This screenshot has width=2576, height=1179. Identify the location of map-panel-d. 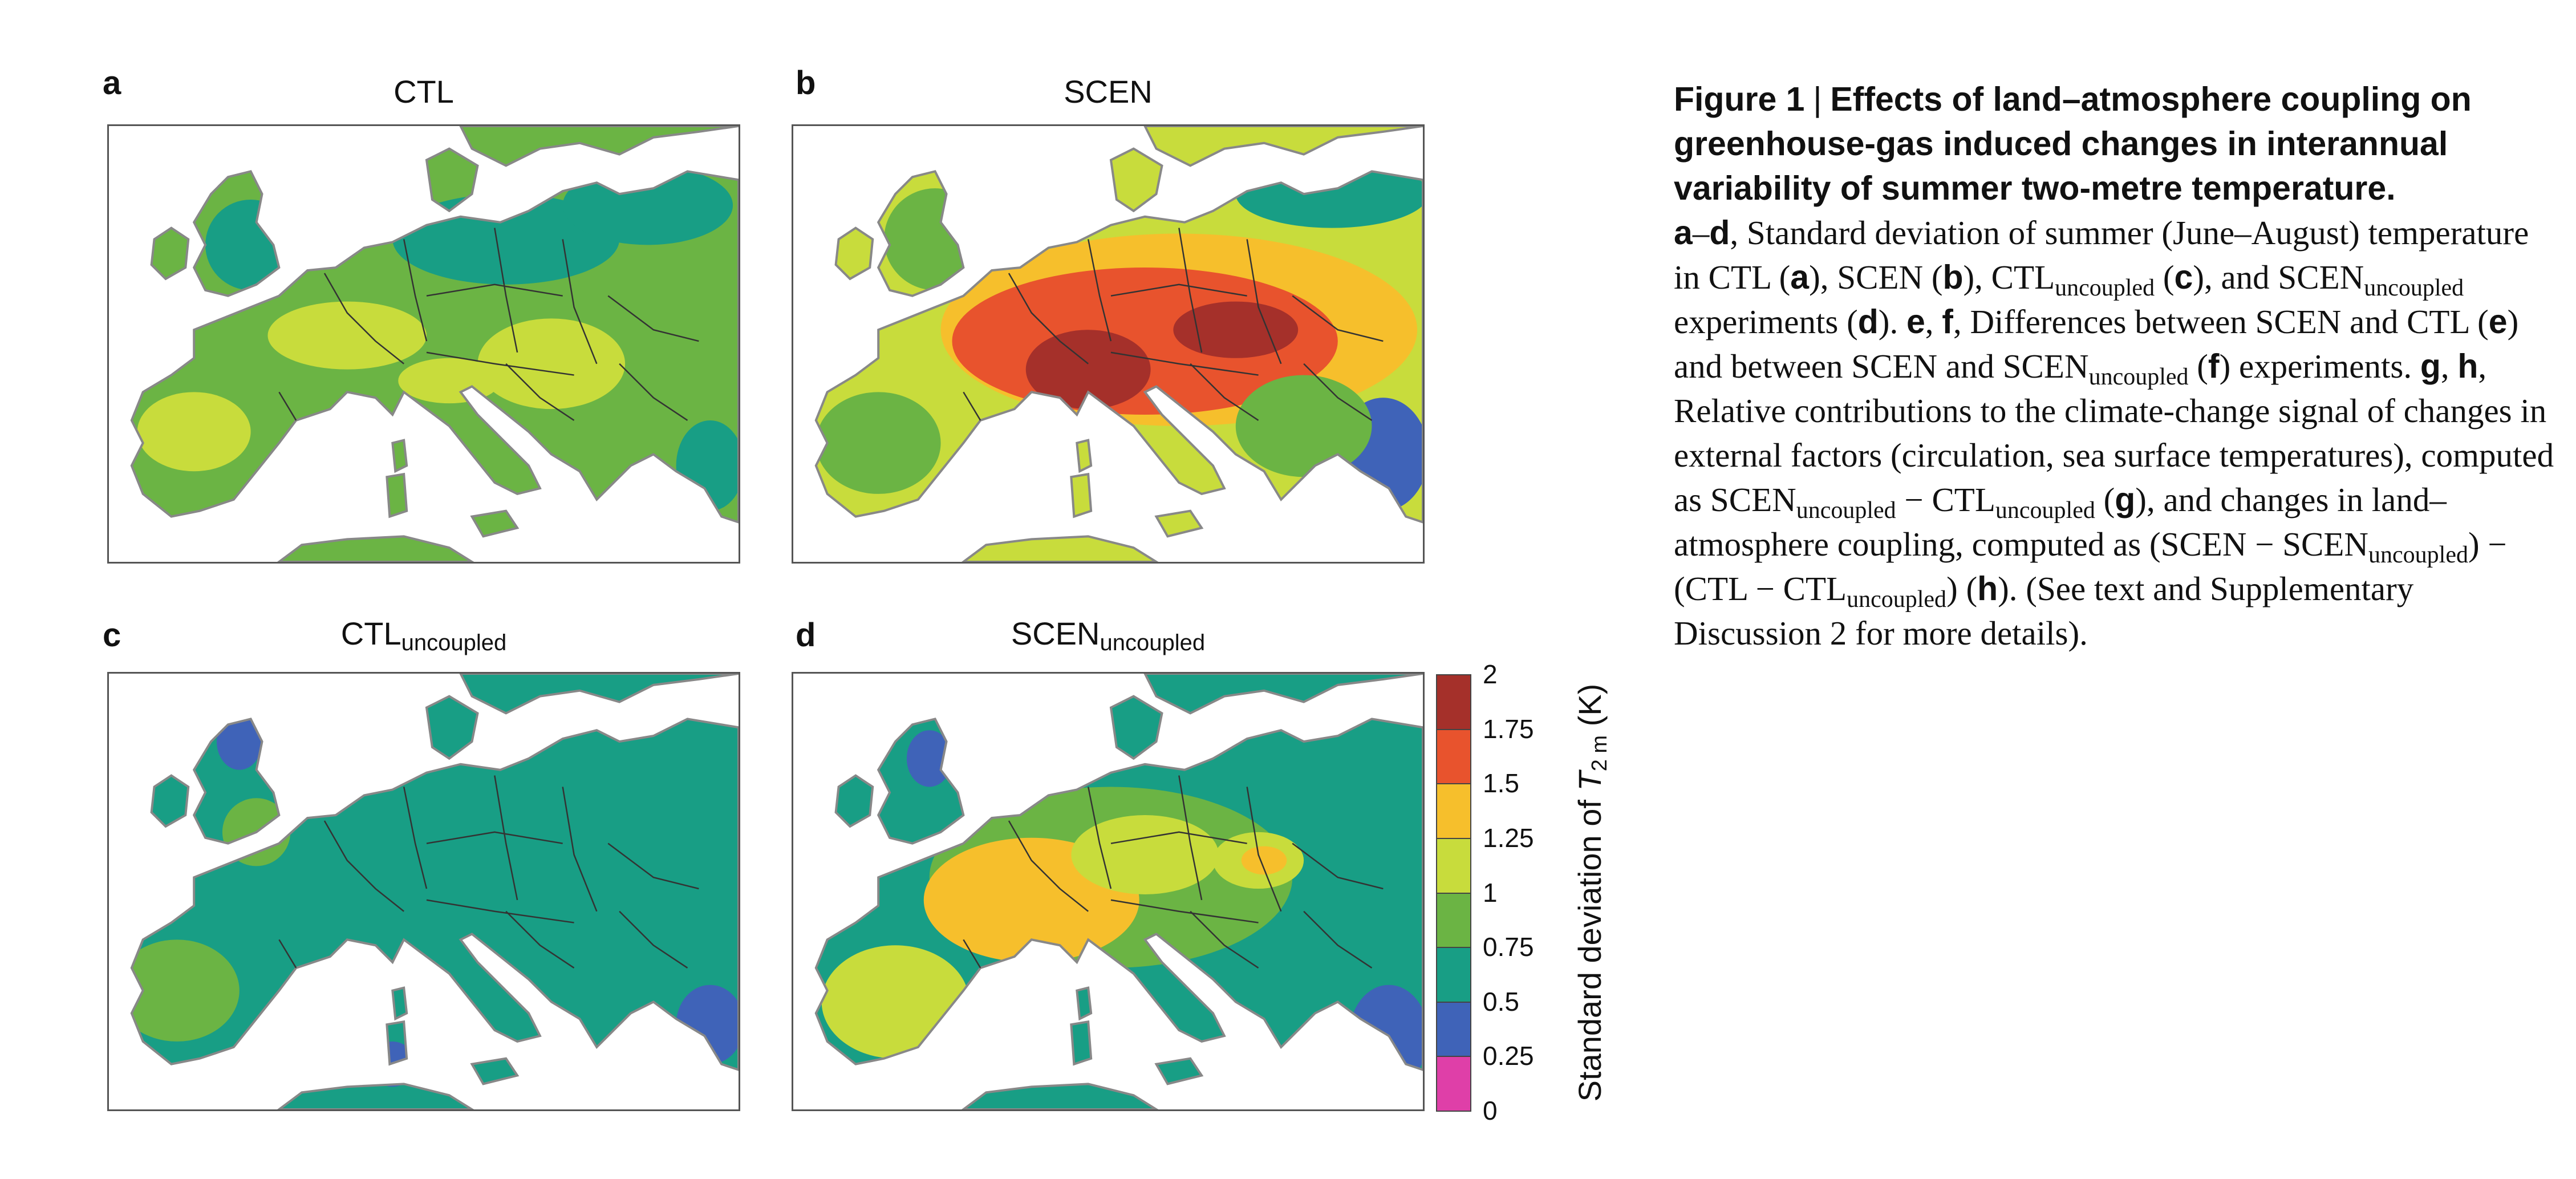
(1108, 892).